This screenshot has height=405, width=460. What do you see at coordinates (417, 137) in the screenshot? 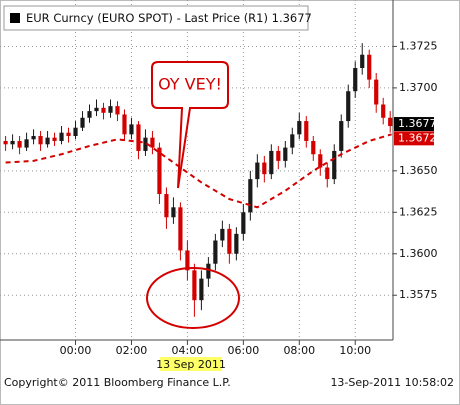
I see `last-price-label: 1.3672` at bounding box center [417, 137].